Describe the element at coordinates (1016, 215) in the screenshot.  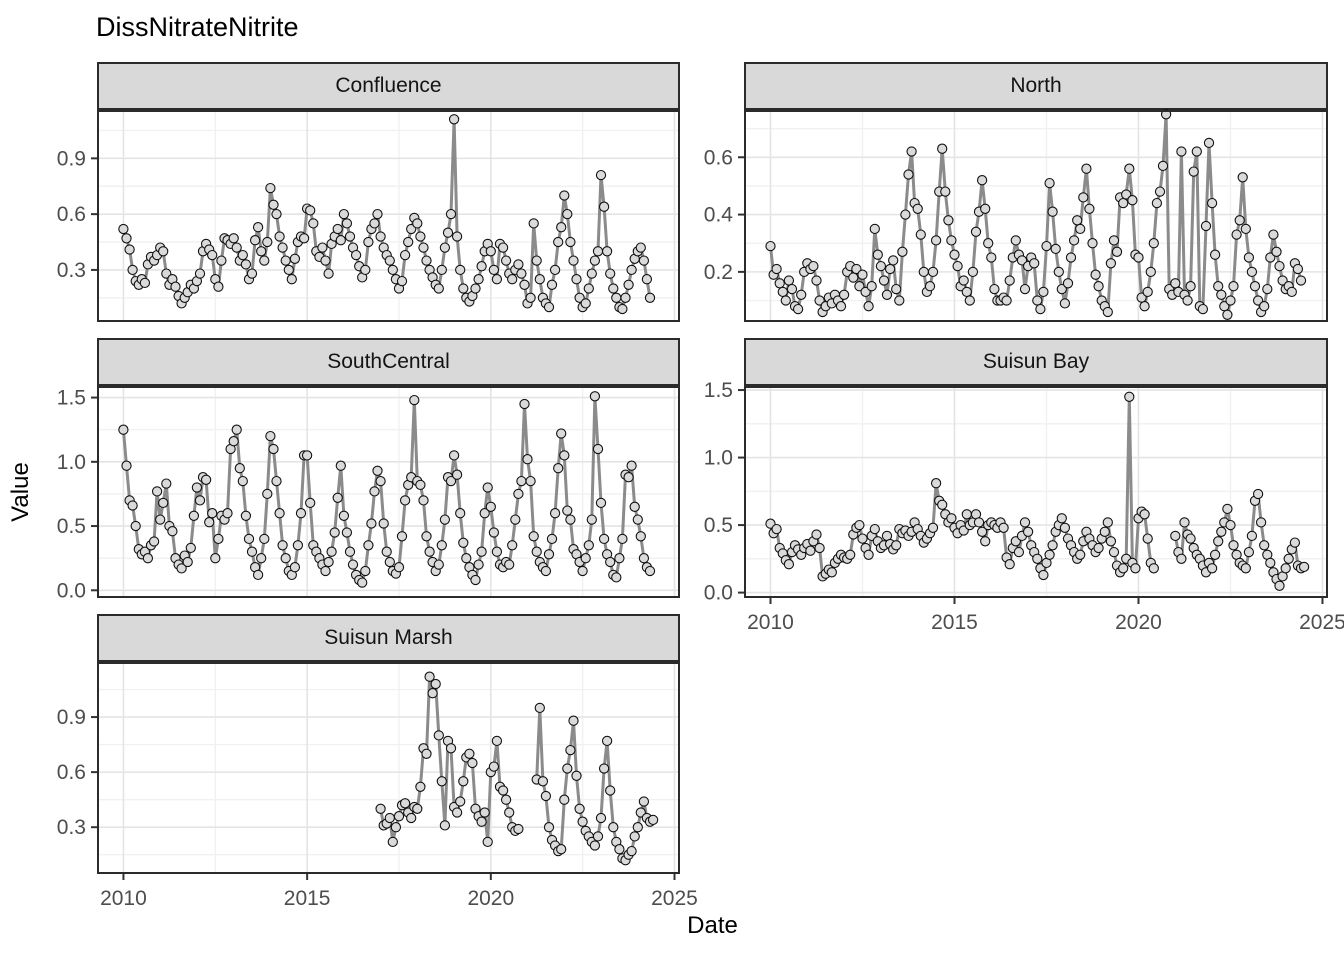
I see `north-plot-svg: 0.2 0.4 0.6` at that location.